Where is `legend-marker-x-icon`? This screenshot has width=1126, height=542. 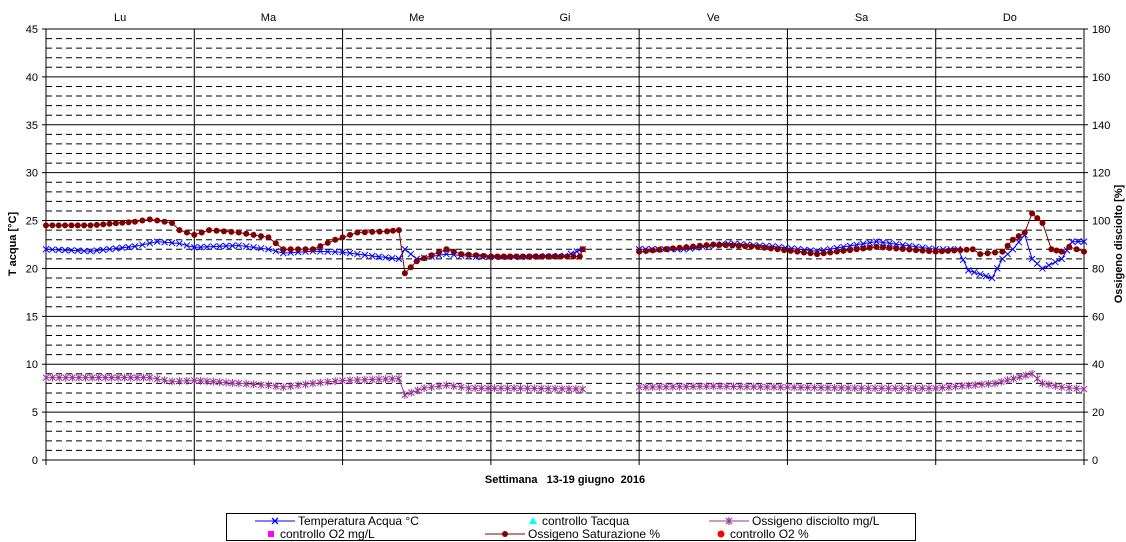 legend-marker-x-icon is located at coordinates (275, 521).